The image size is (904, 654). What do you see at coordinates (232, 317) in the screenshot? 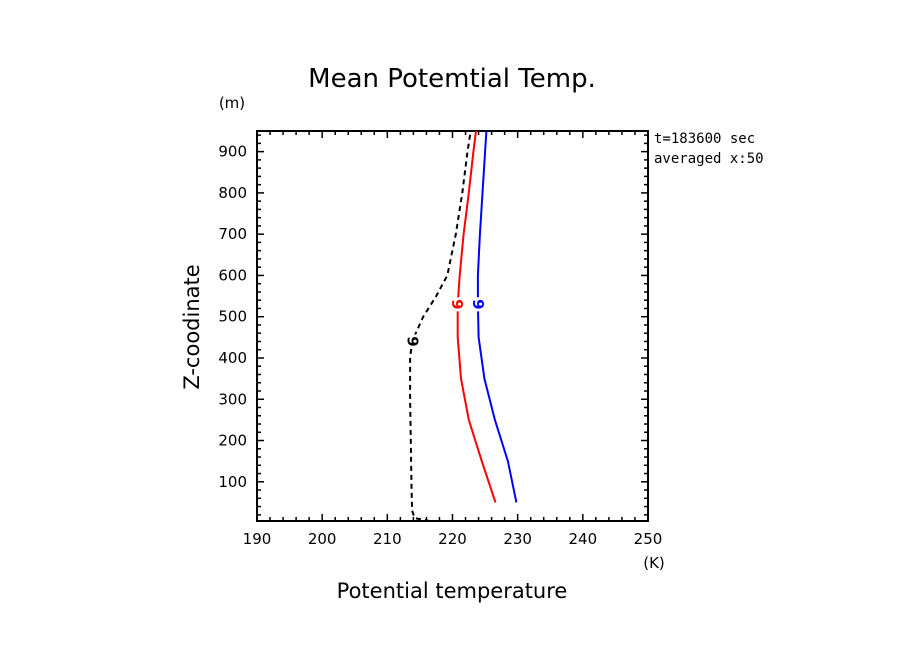
I see `y-tick-label: 500` at bounding box center [232, 317].